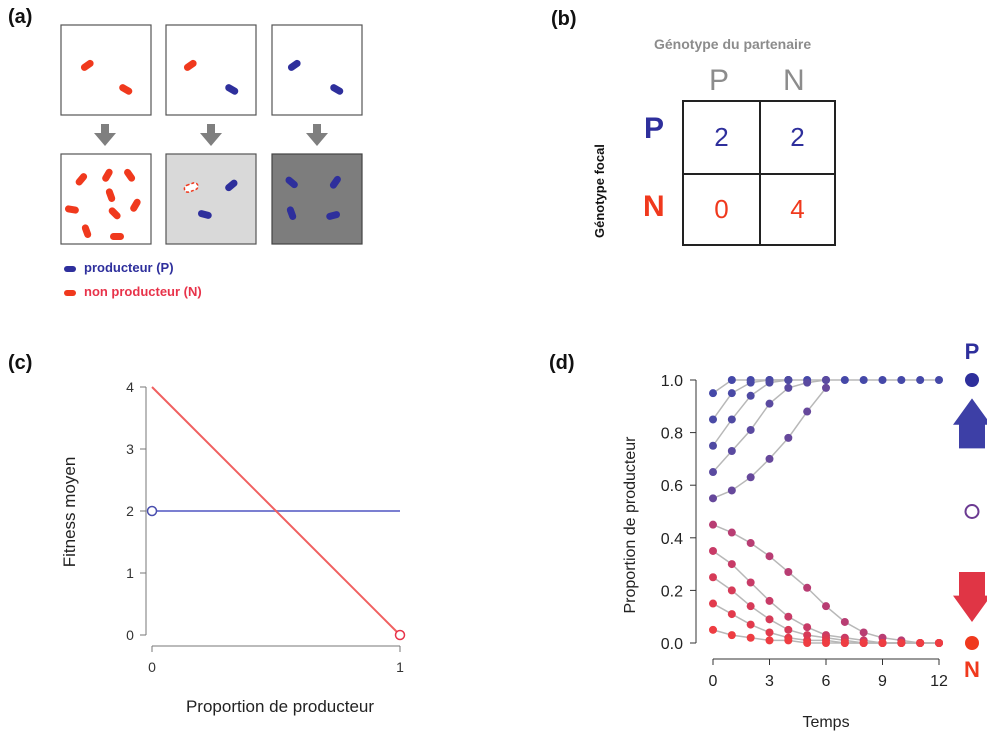 The width and height of the screenshot is (987, 738). Describe the element at coordinates (317, 199) in the screenshot. I see `box-p-only-final` at that location.